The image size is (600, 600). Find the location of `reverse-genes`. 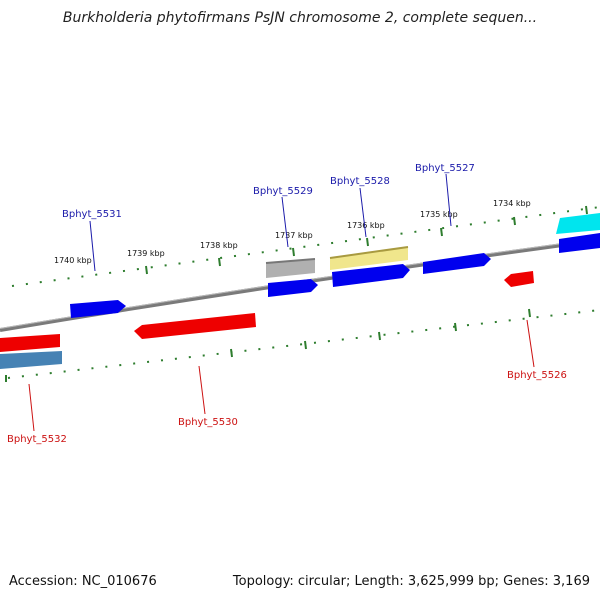

reverse-genes is located at coordinates (267, 320).